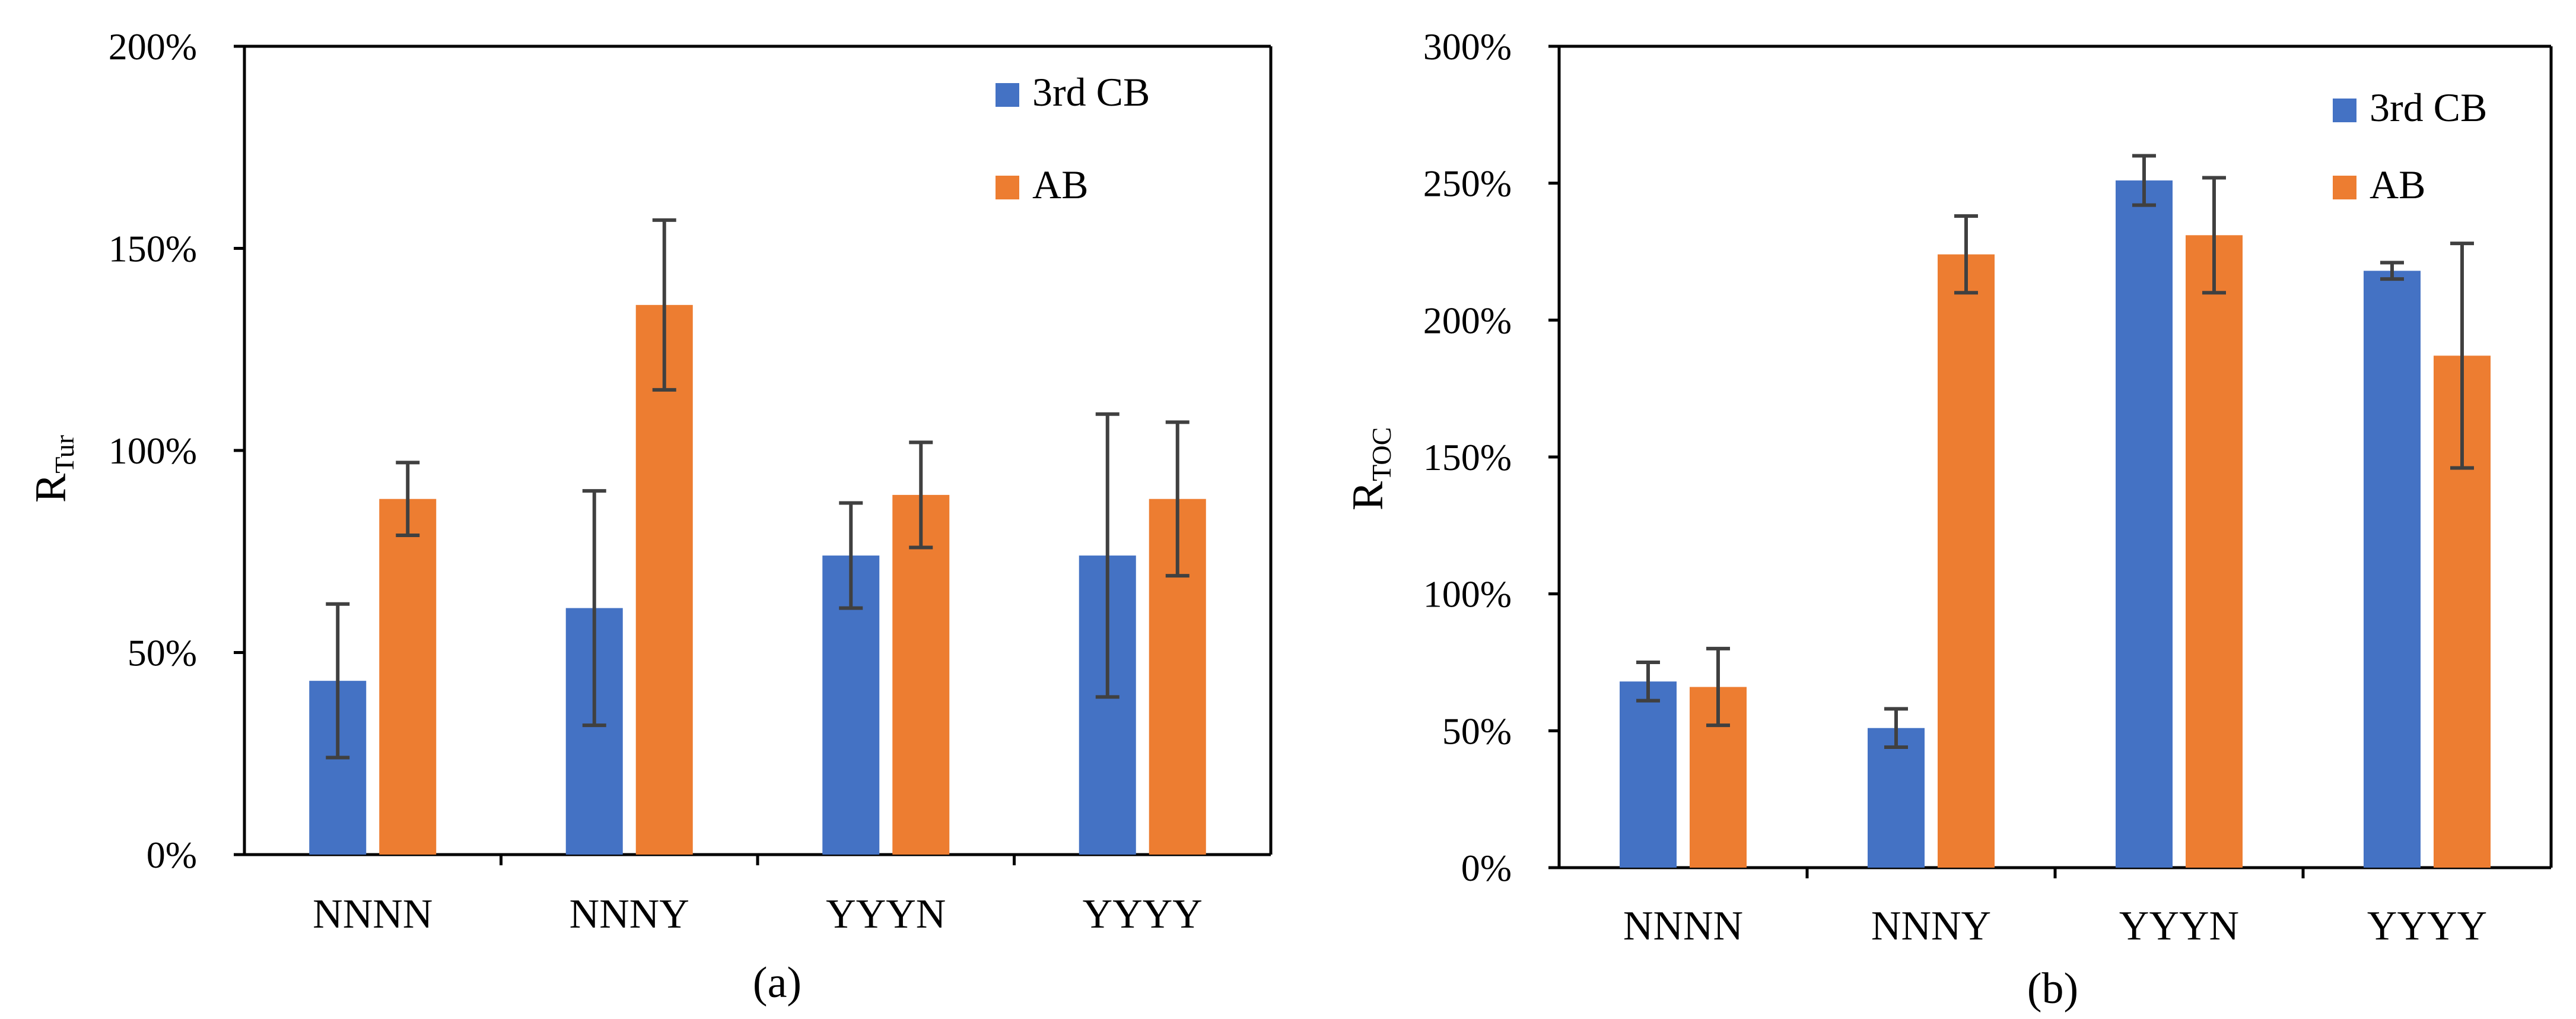 This screenshot has width=2576, height=1019. Describe the element at coordinates (1467, 47) in the screenshot. I see `y-tick-label: 300%` at that location.